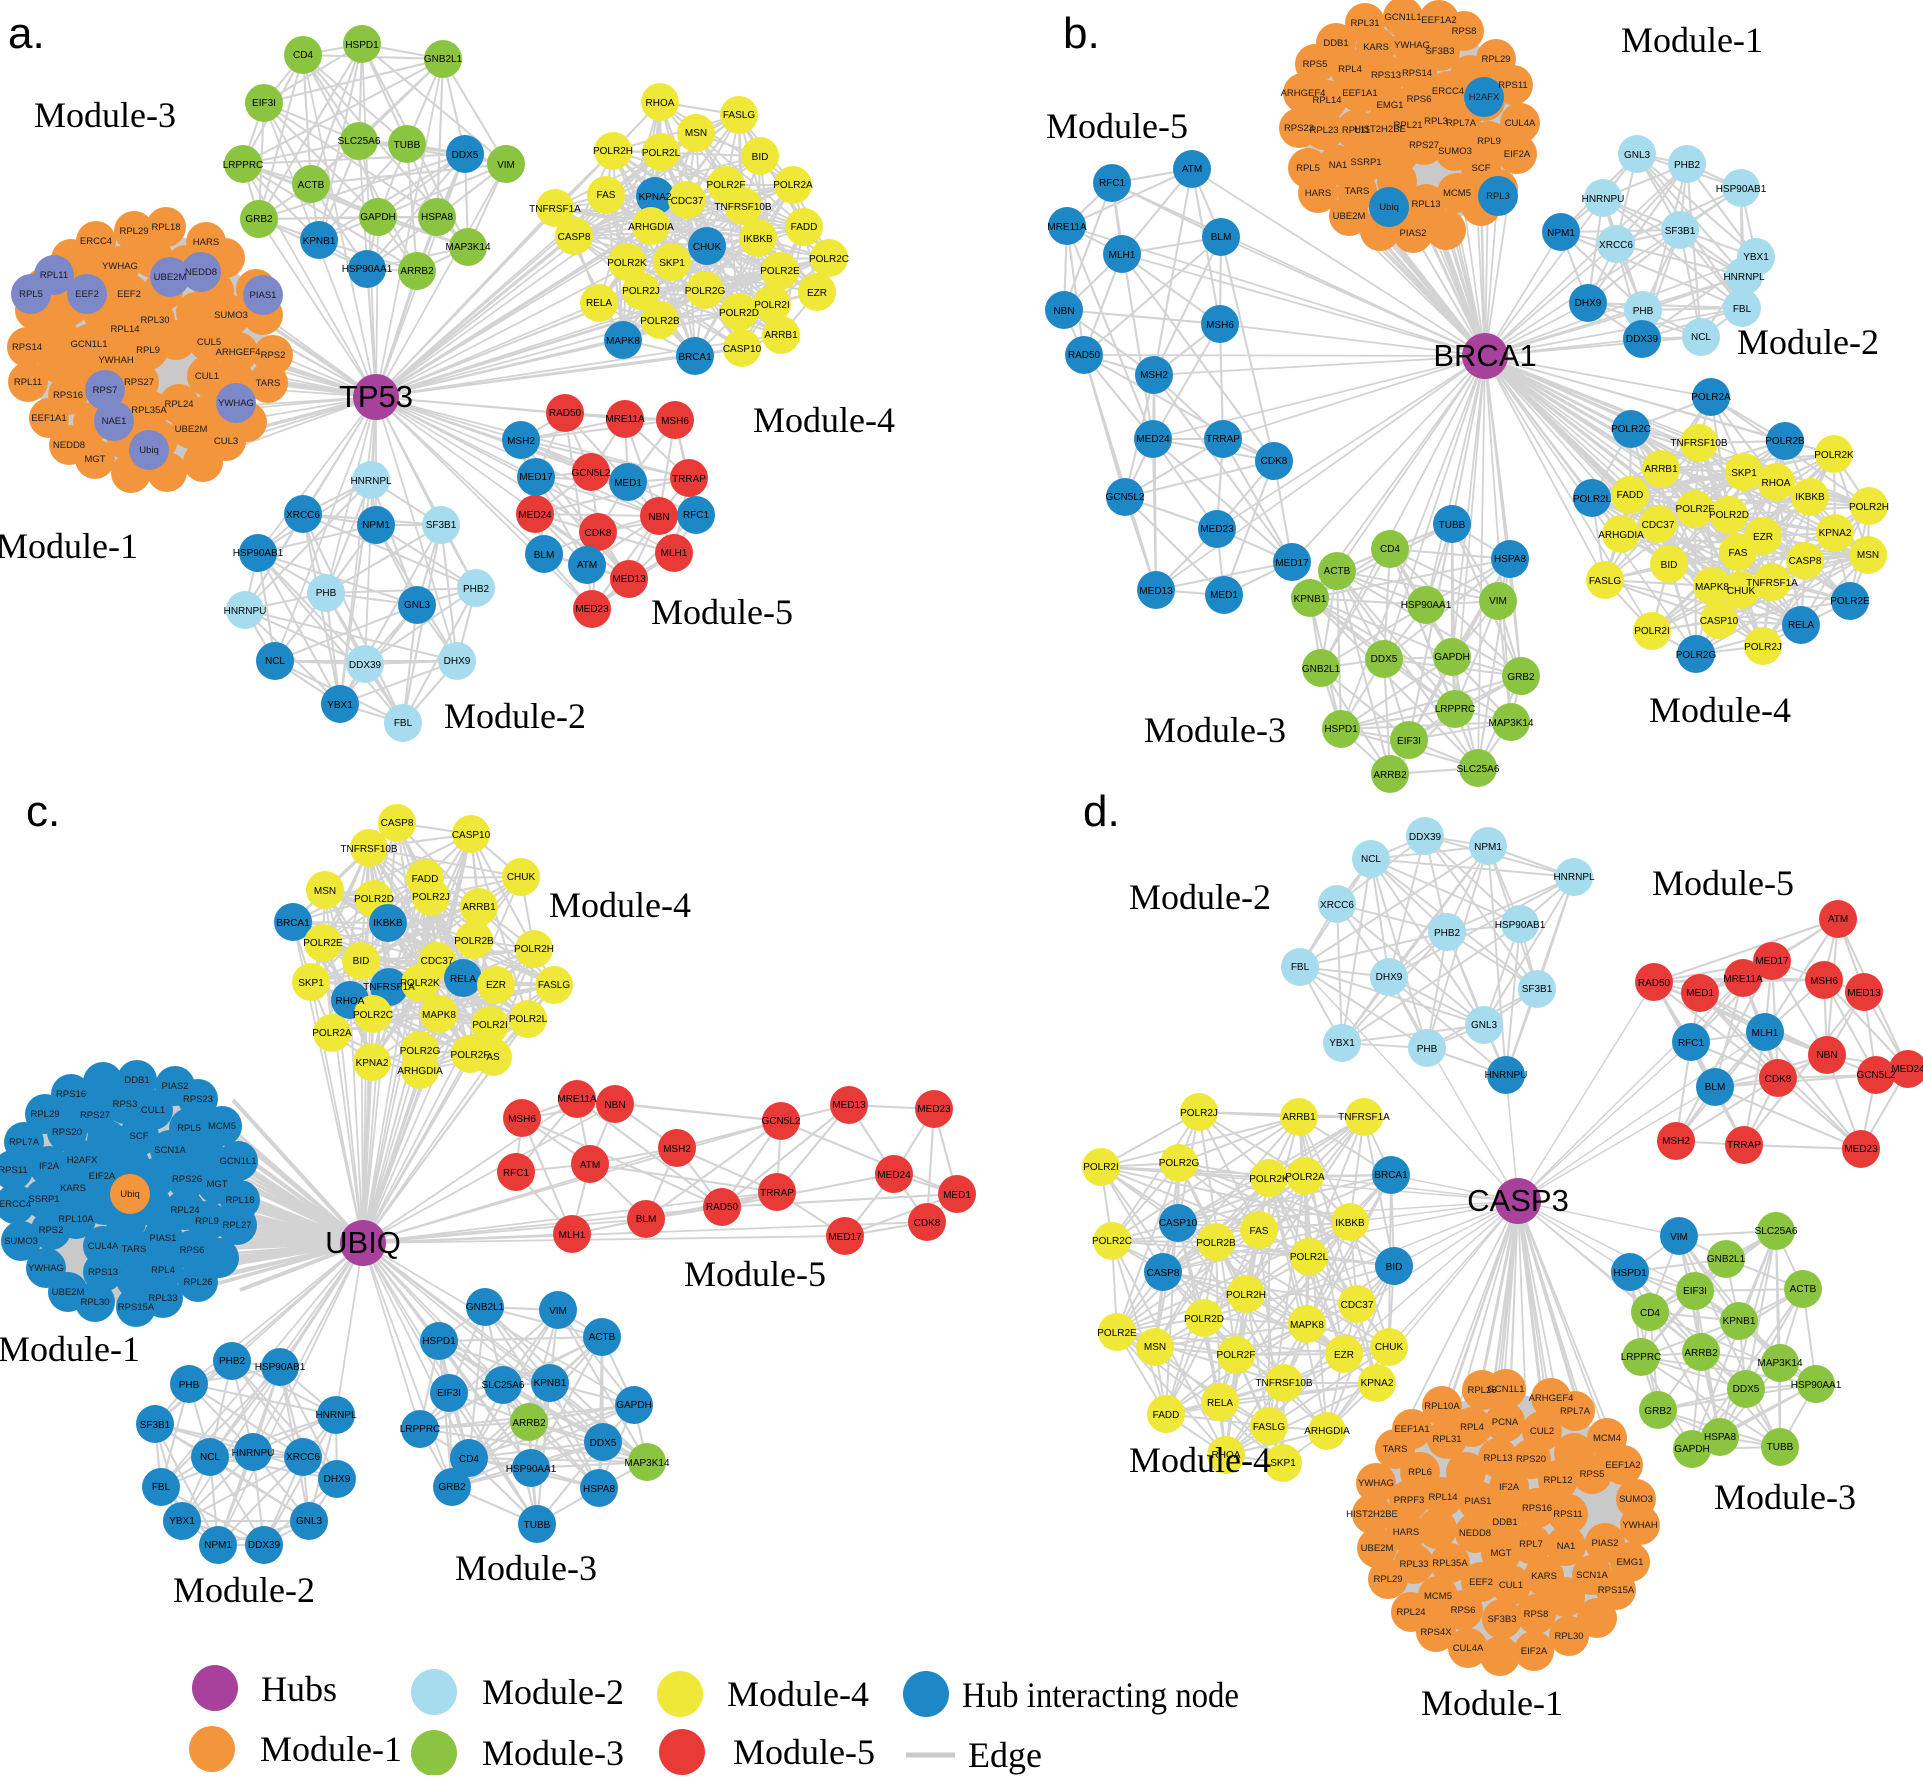 Image resolution: width=1923 pixels, height=1780 pixels. Describe the element at coordinates (1692, 40) in the screenshot. I see `svg-text: Module-1` at that location.